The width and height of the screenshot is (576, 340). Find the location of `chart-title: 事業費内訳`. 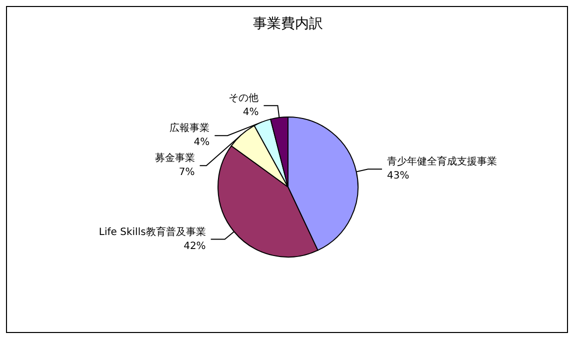

chart-title: 事業費内訳 is located at coordinates (288, 24).